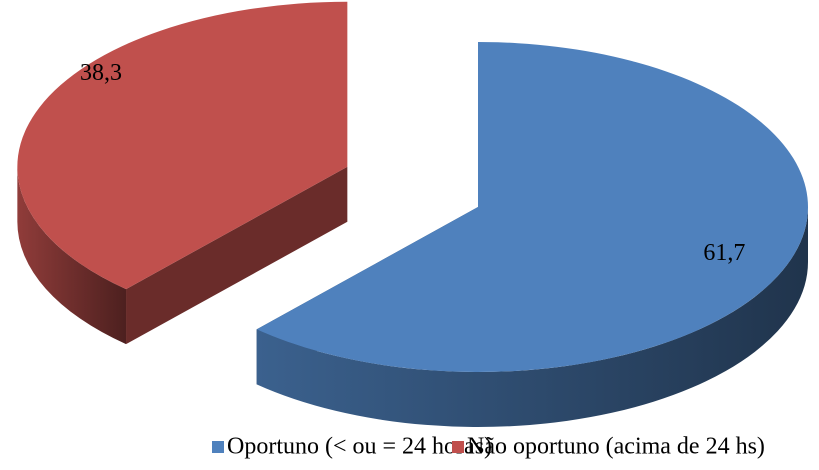  I want to click on slice-wall, so click(72, 255).